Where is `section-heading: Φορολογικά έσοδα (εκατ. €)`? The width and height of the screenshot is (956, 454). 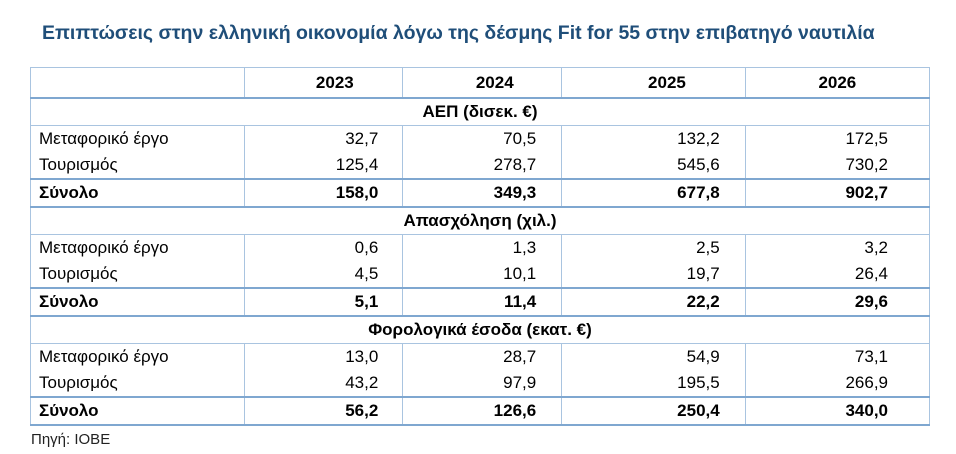
section-heading: Φορολογικά έσοδα (εκατ. €) is located at coordinates (480, 329).